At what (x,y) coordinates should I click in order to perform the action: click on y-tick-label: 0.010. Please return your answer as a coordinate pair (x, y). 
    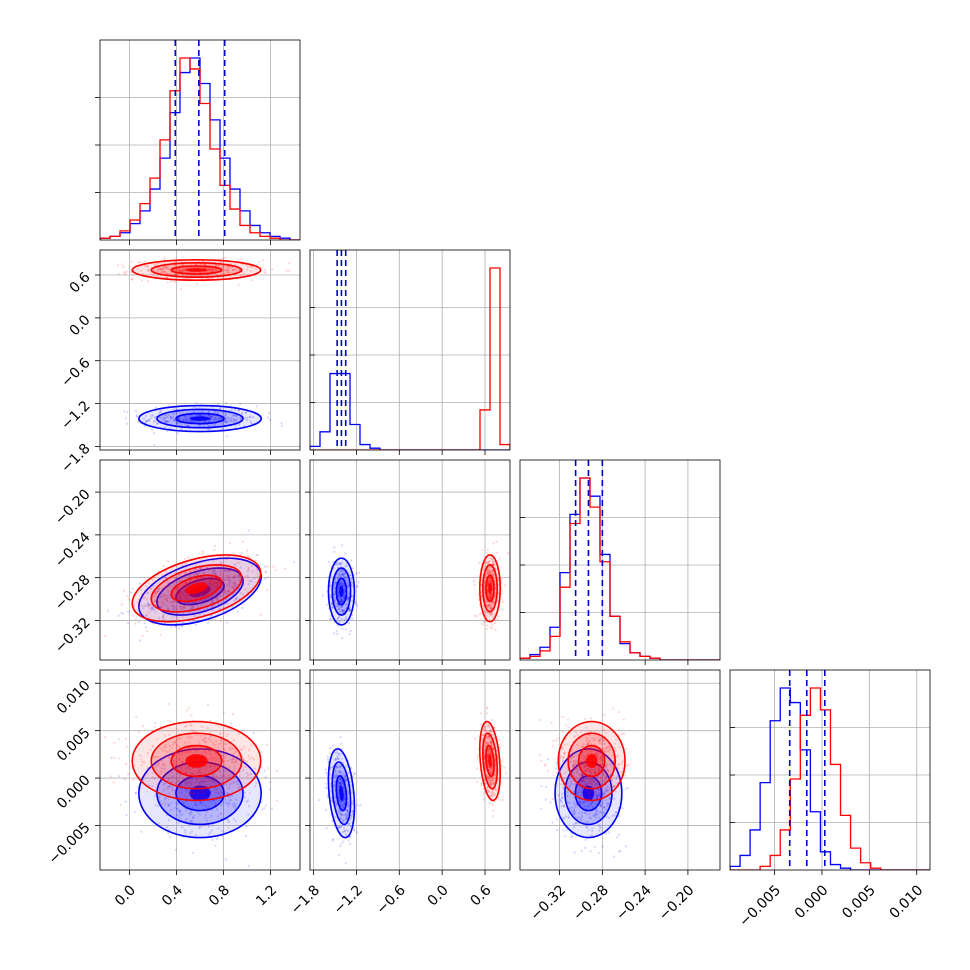
    Looking at the image, I should click on (74, 698).